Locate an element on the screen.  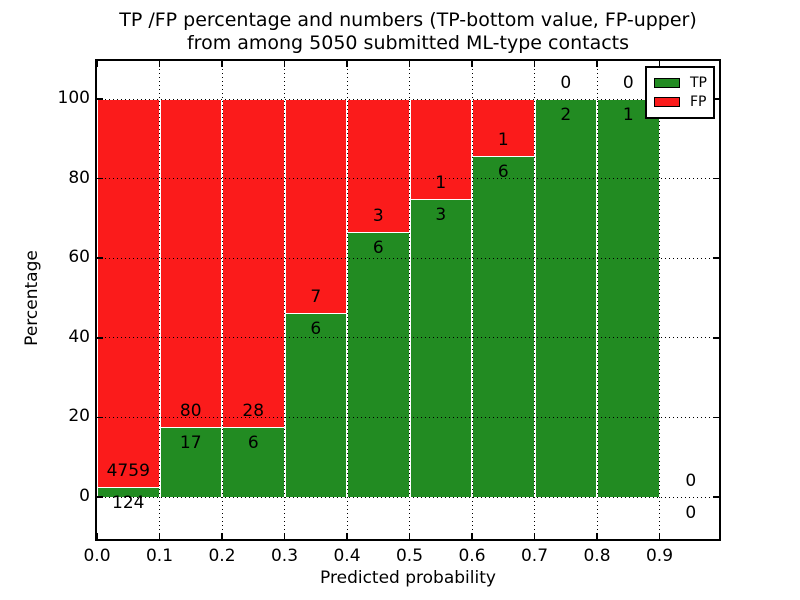
tp-swatch-icon is located at coordinates (667, 83).